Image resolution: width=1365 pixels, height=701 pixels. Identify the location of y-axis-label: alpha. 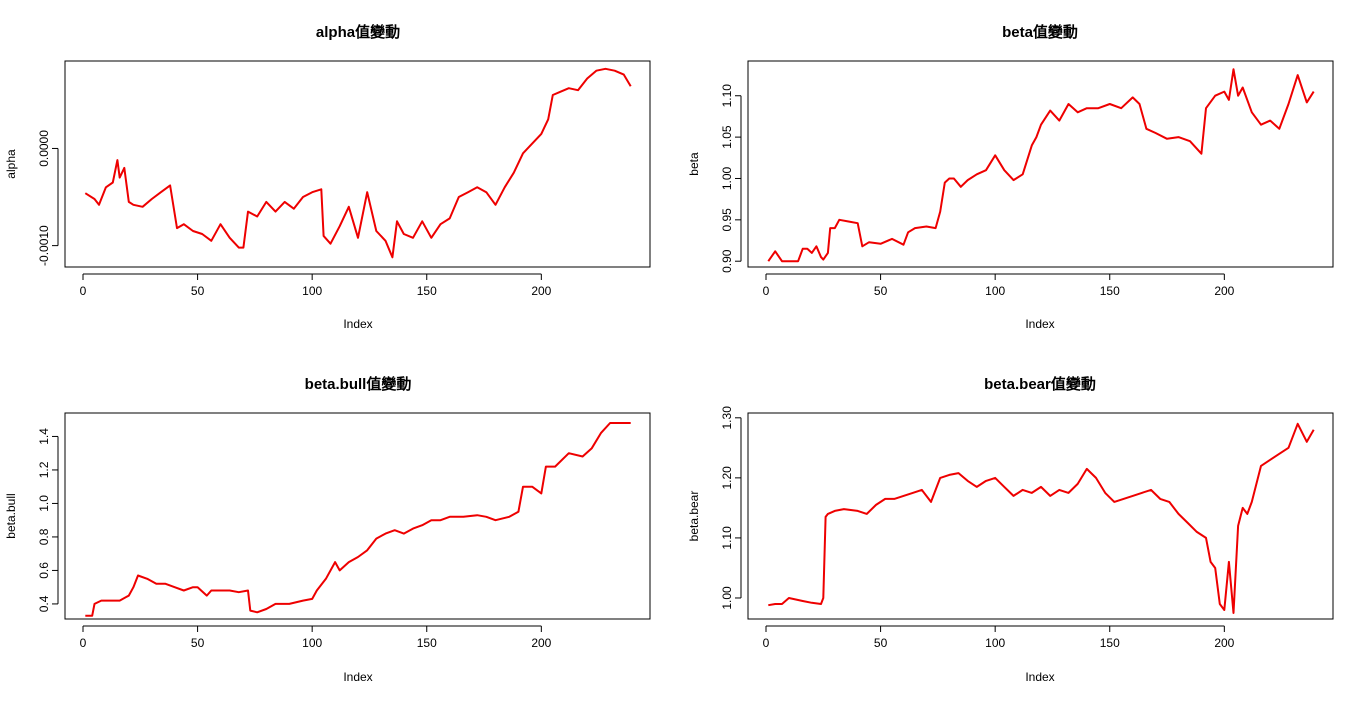
(11, 164).